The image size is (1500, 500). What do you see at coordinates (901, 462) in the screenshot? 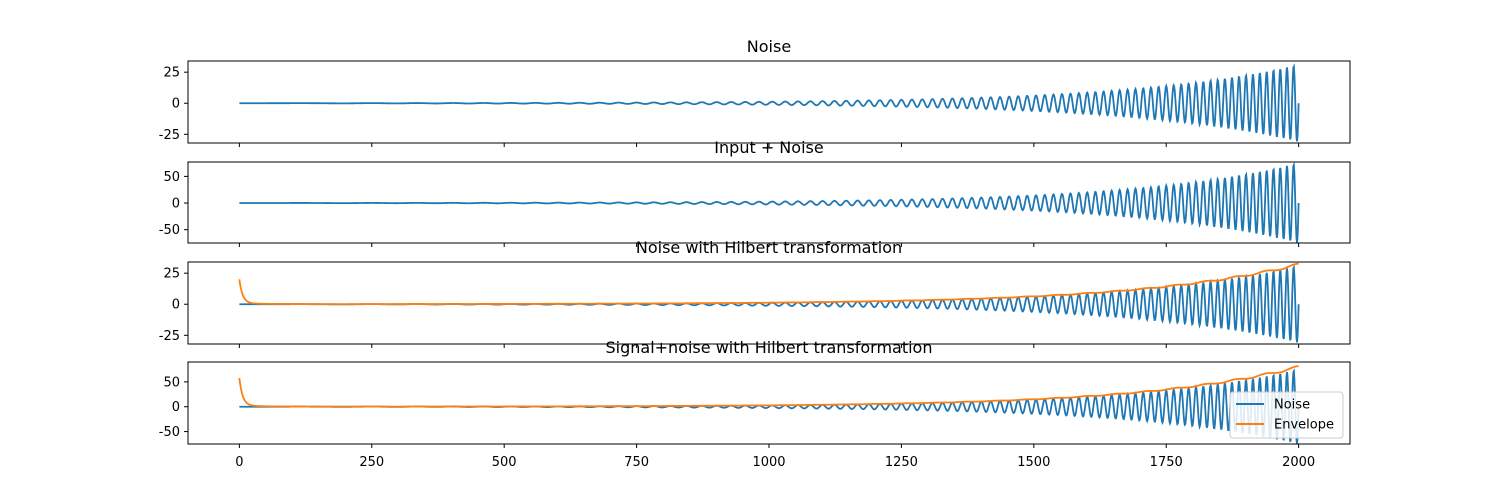
I see `x-tick-label: 1250` at bounding box center [901, 462].